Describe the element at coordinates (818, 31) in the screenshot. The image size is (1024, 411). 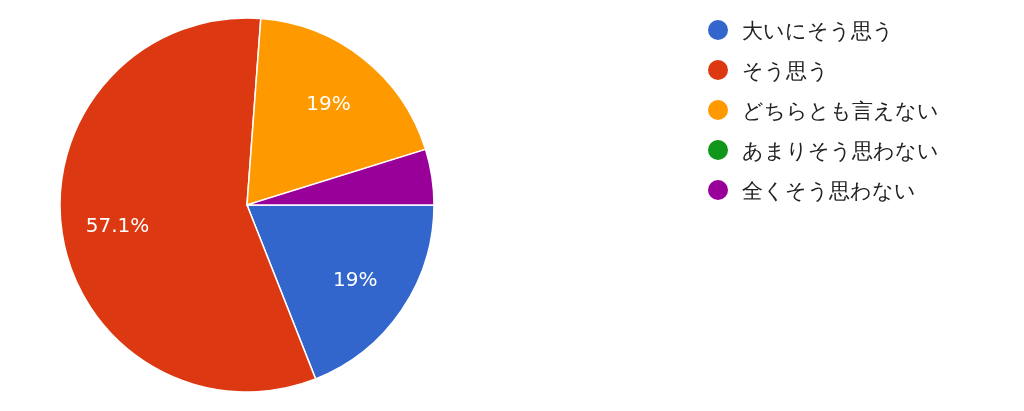
I see `legend-label: 大いにそう思う` at that location.